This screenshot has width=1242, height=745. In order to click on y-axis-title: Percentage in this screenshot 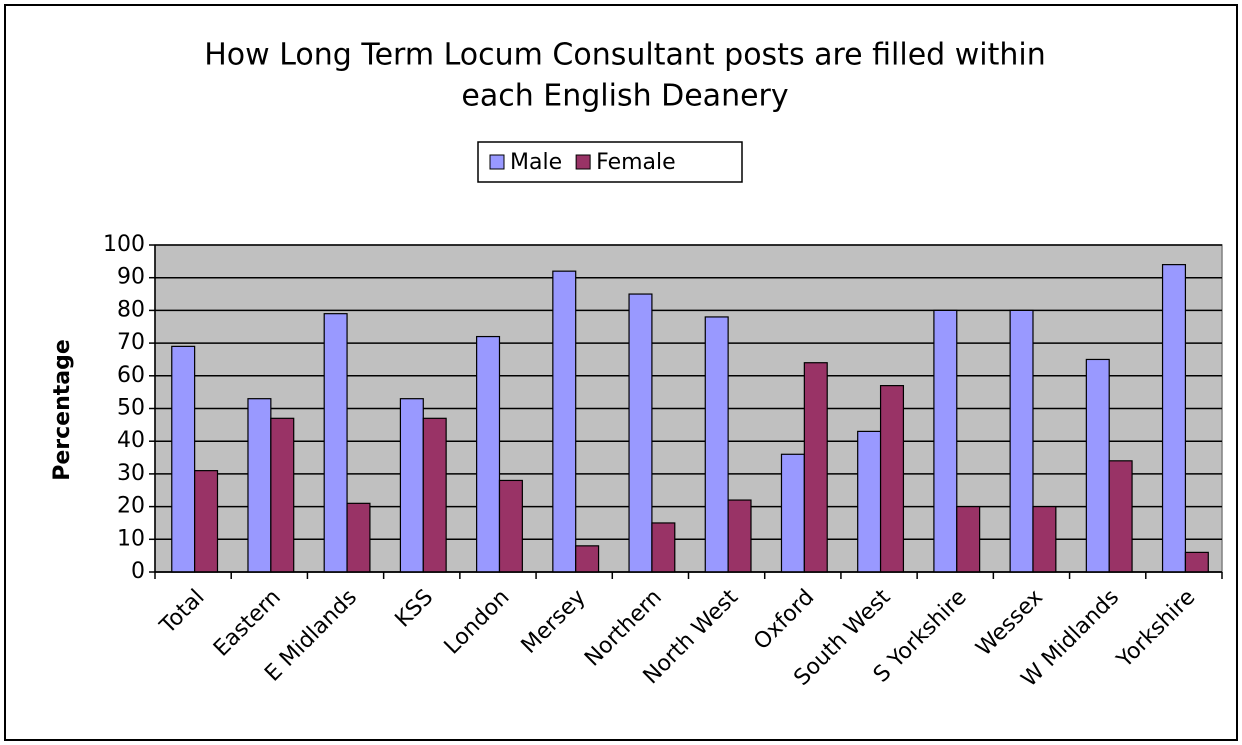, I will do `click(62, 410)`.